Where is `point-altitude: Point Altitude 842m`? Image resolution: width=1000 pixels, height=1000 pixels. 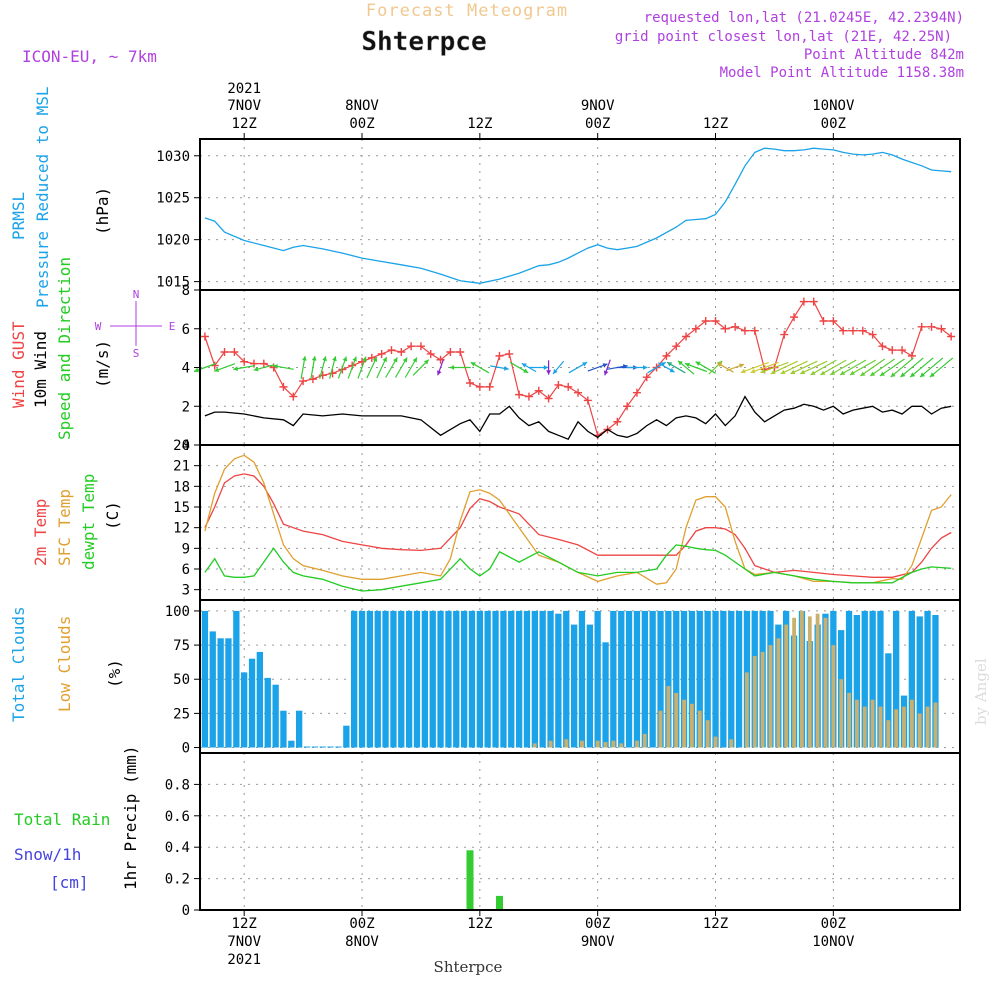 point-altitude: Point Altitude 842m is located at coordinates (884, 55).